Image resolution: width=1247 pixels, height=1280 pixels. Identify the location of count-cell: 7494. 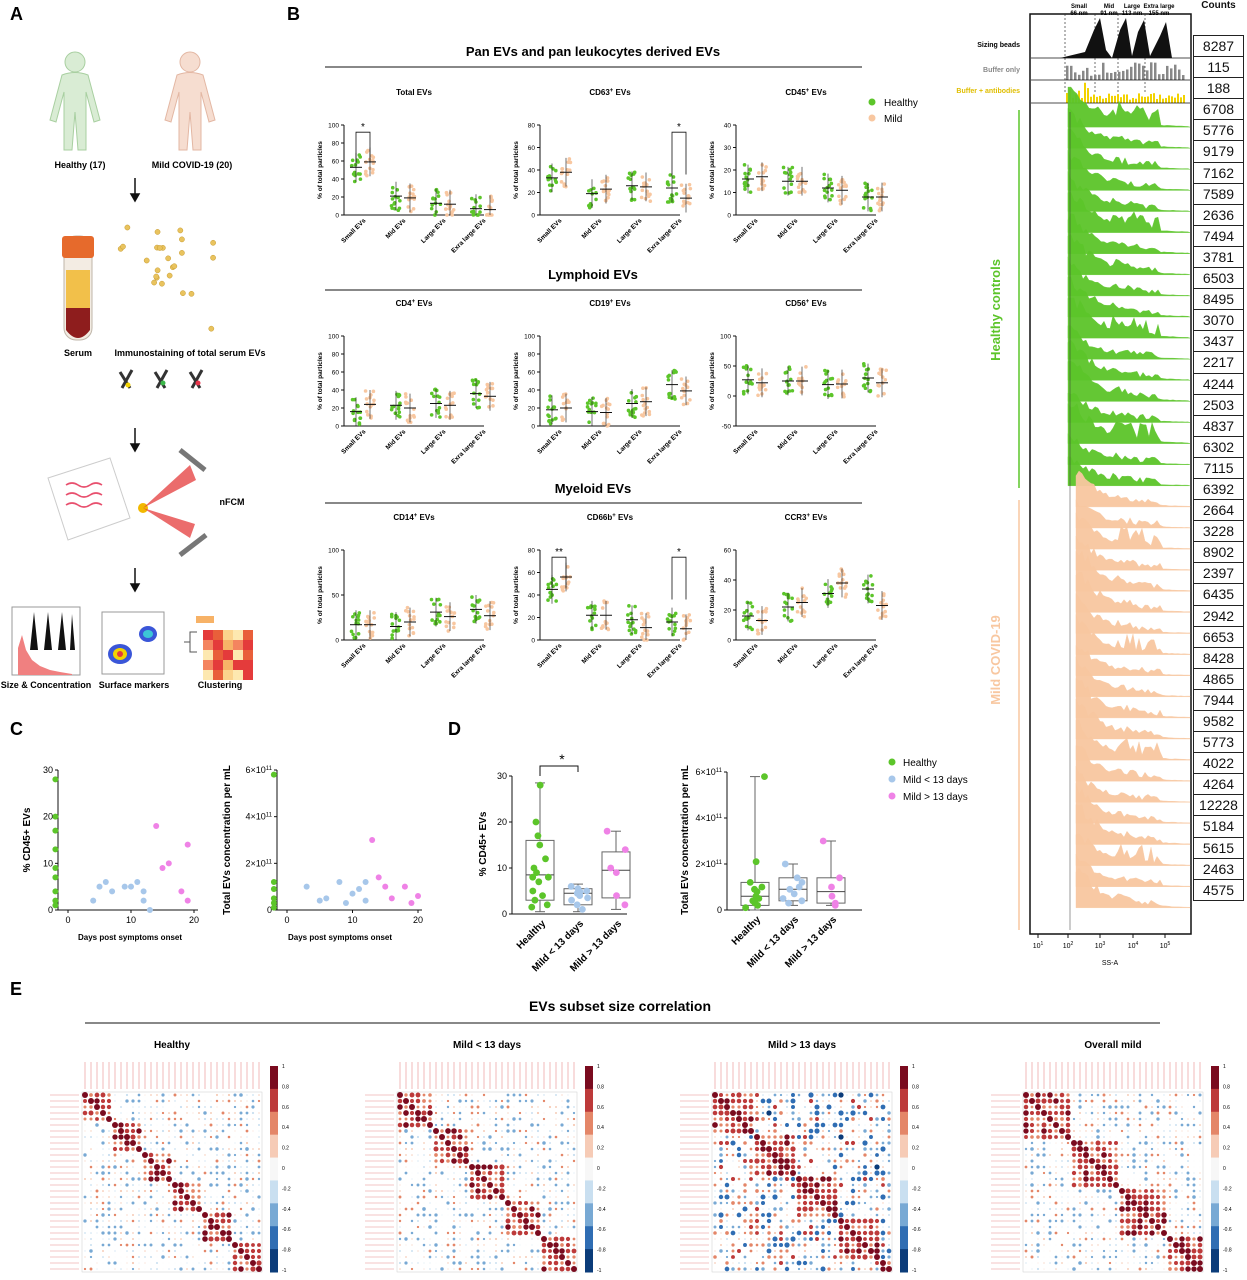
(1218, 236).